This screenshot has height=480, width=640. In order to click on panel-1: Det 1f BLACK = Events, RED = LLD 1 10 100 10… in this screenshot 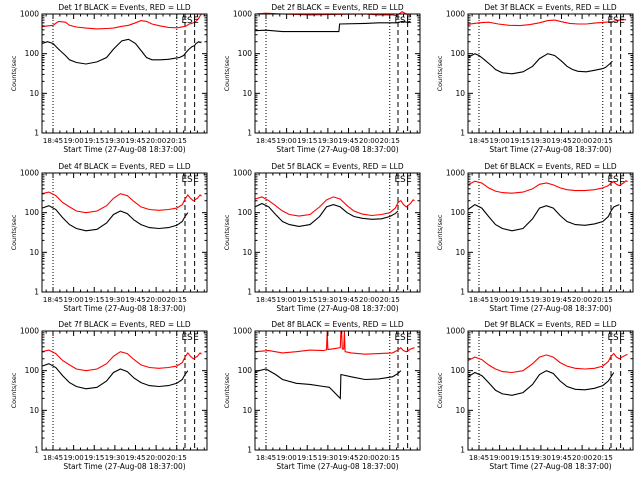, I will do `click(109, 78)`.